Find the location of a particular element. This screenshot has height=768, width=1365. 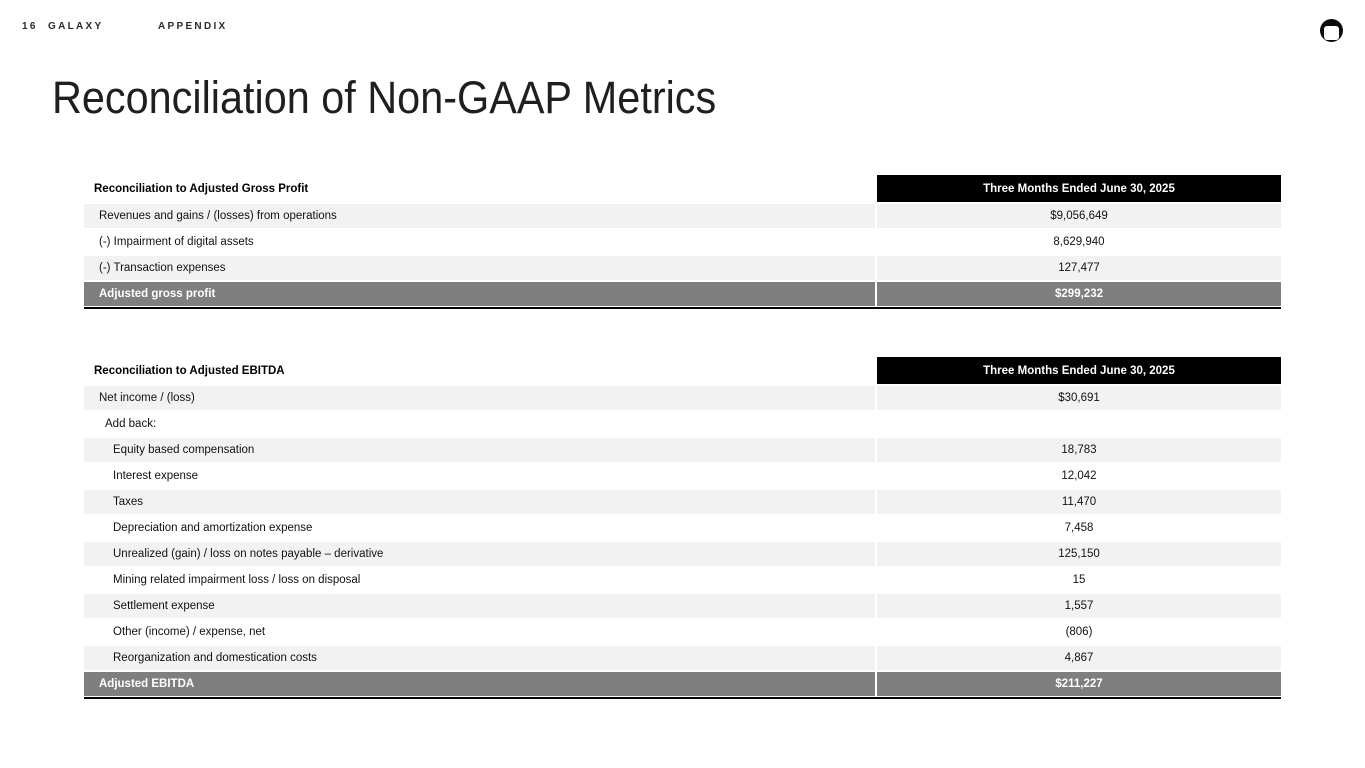

row-value: 7,458 is located at coordinates (1079, 528).